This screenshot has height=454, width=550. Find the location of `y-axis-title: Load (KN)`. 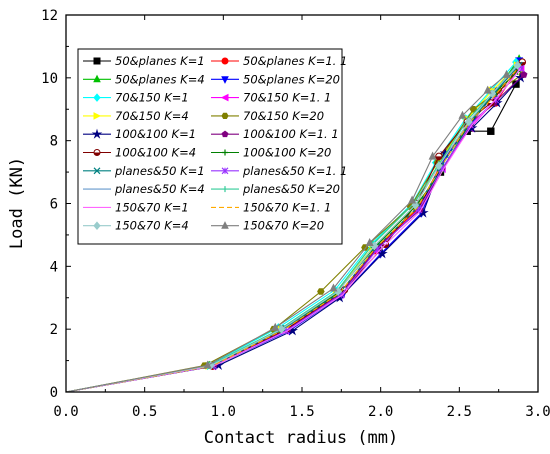

y-axis-title: Load (KN) is located at coordinates (17, 203).